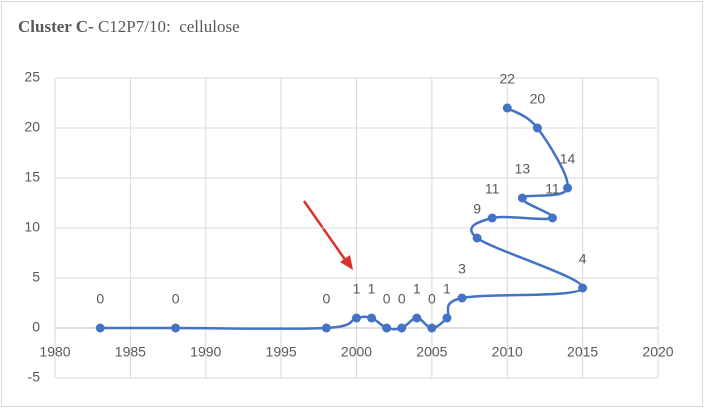 This screenshot has height=410, width=704. I want to click on y-tick-label: 0, so click(36, 327).